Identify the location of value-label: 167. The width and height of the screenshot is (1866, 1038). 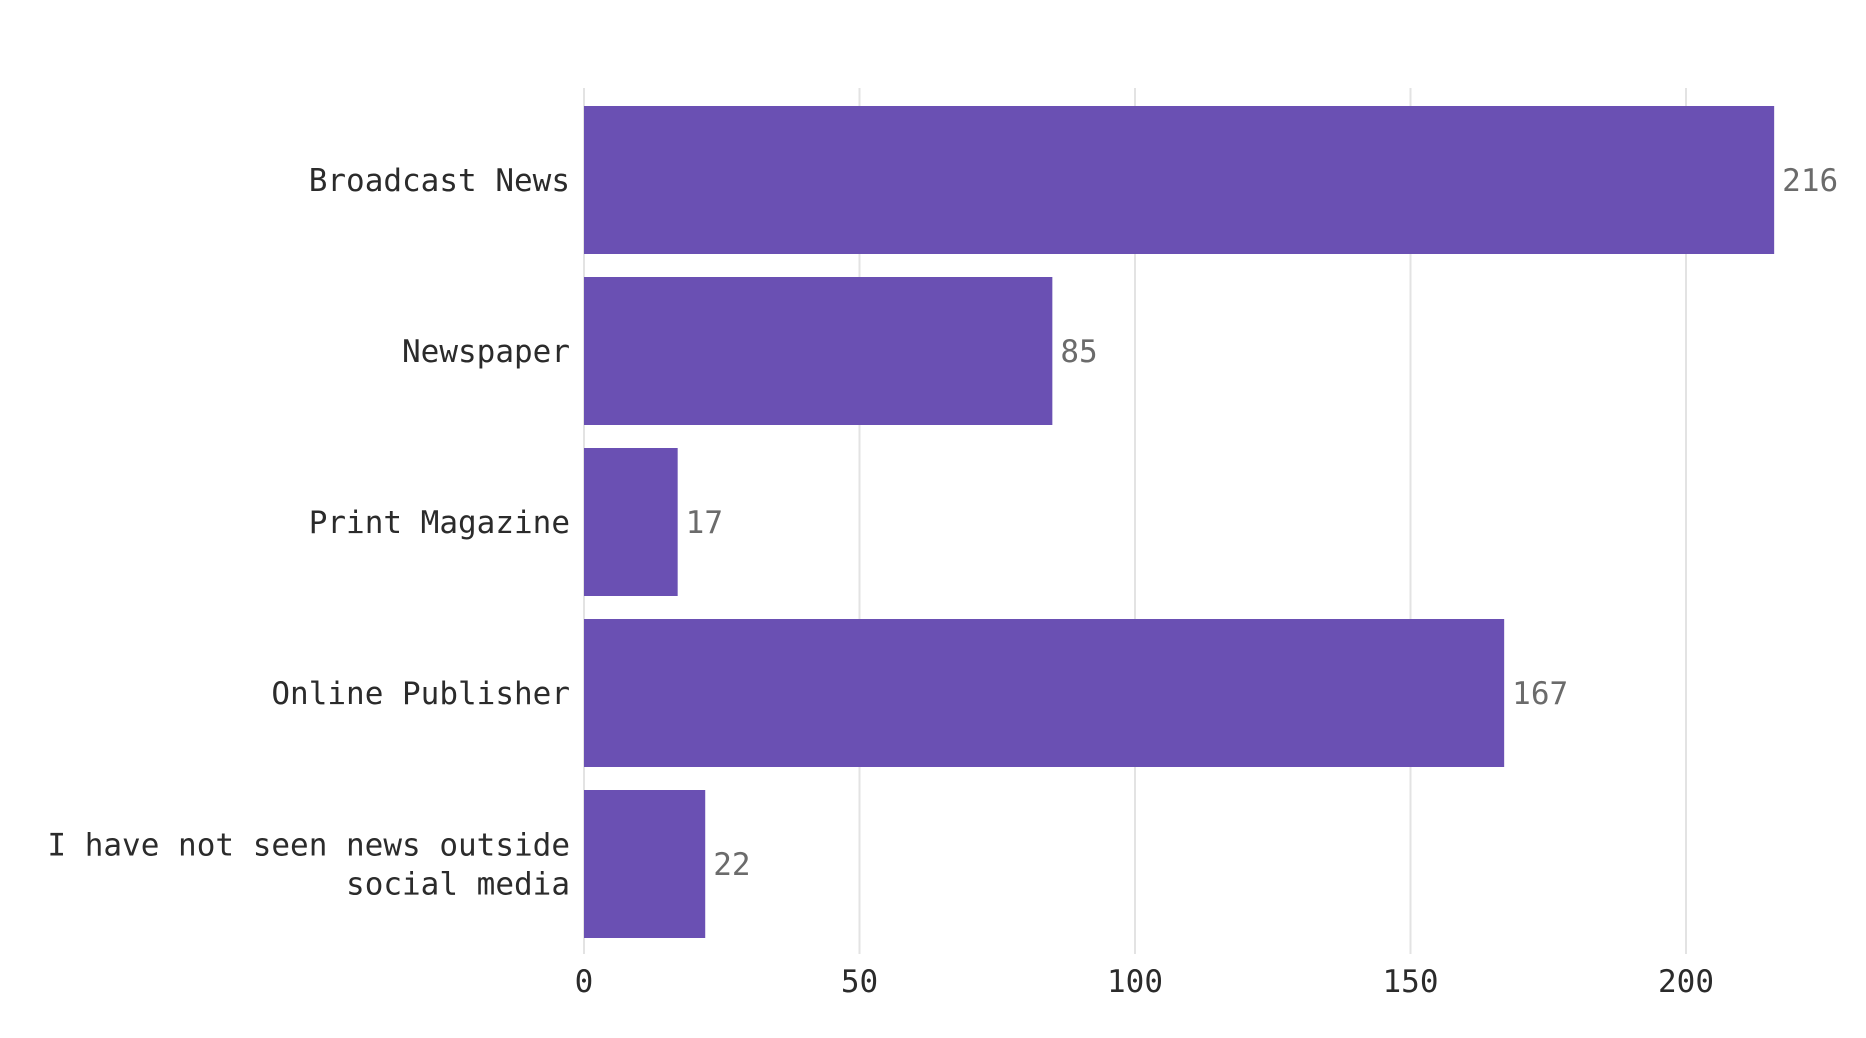
(1540, 694).